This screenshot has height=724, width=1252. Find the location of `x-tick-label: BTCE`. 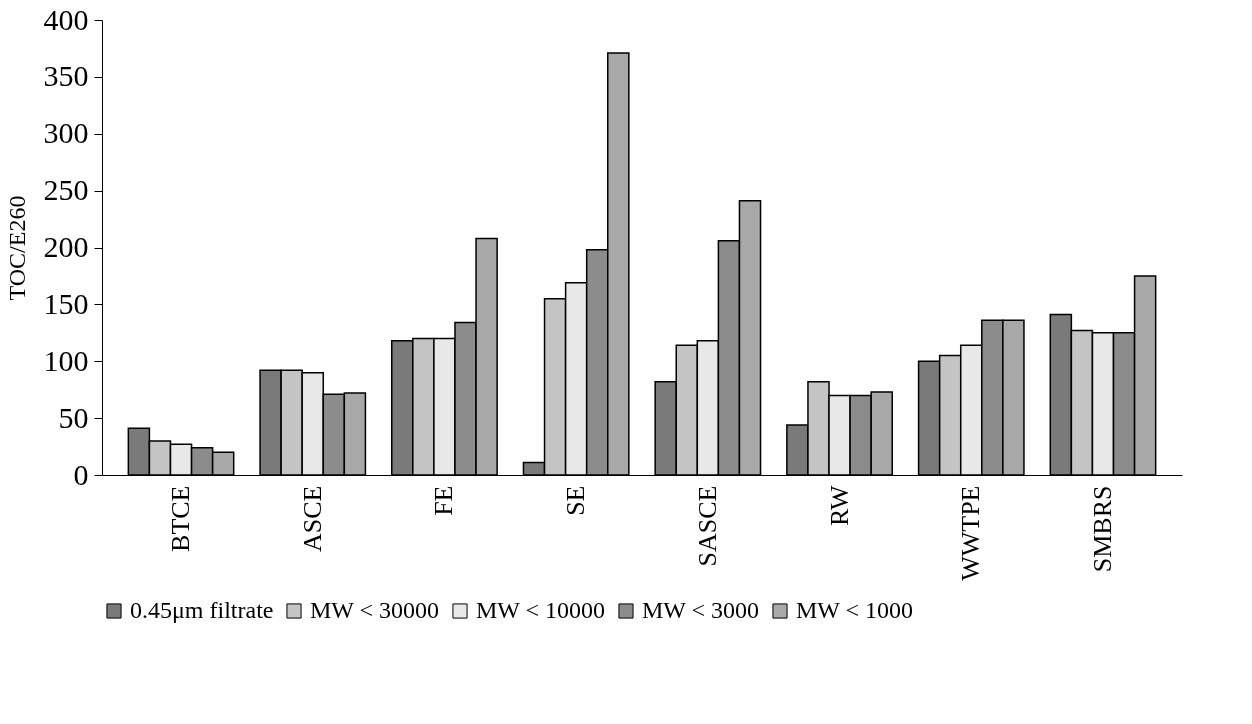

x-tick-label: BTCE is located at coordinates (181, 518).